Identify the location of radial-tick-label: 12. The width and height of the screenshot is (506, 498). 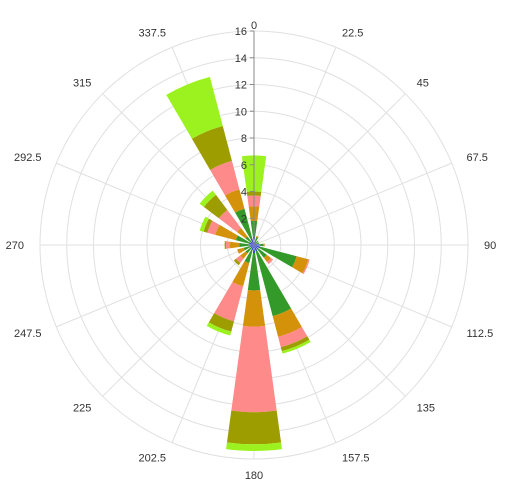
(241, 86).